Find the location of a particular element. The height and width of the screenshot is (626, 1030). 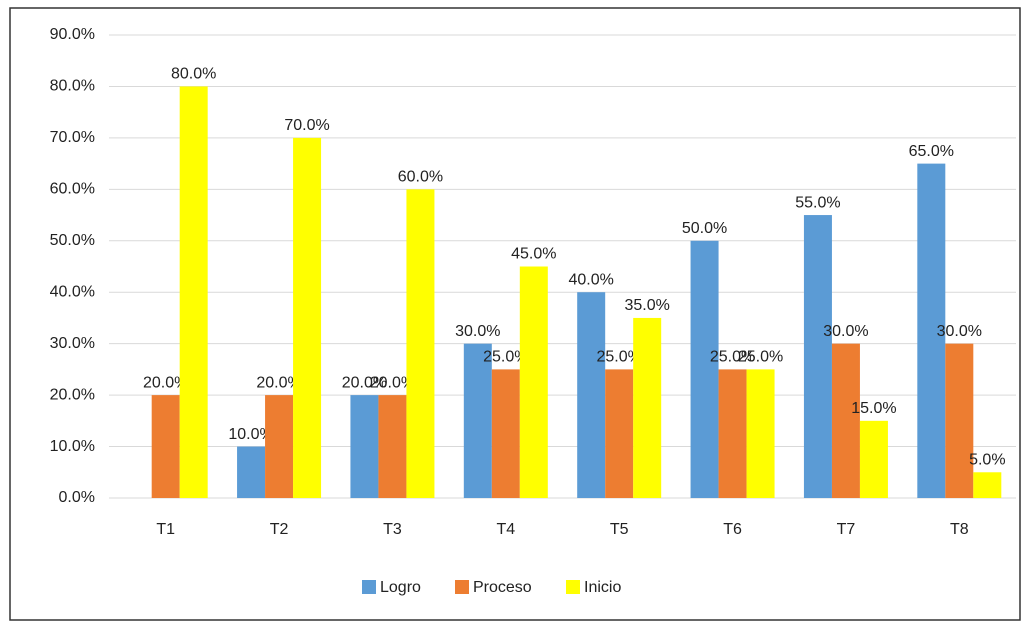

data-label: 35.0% is located at coordinates (647, 305).